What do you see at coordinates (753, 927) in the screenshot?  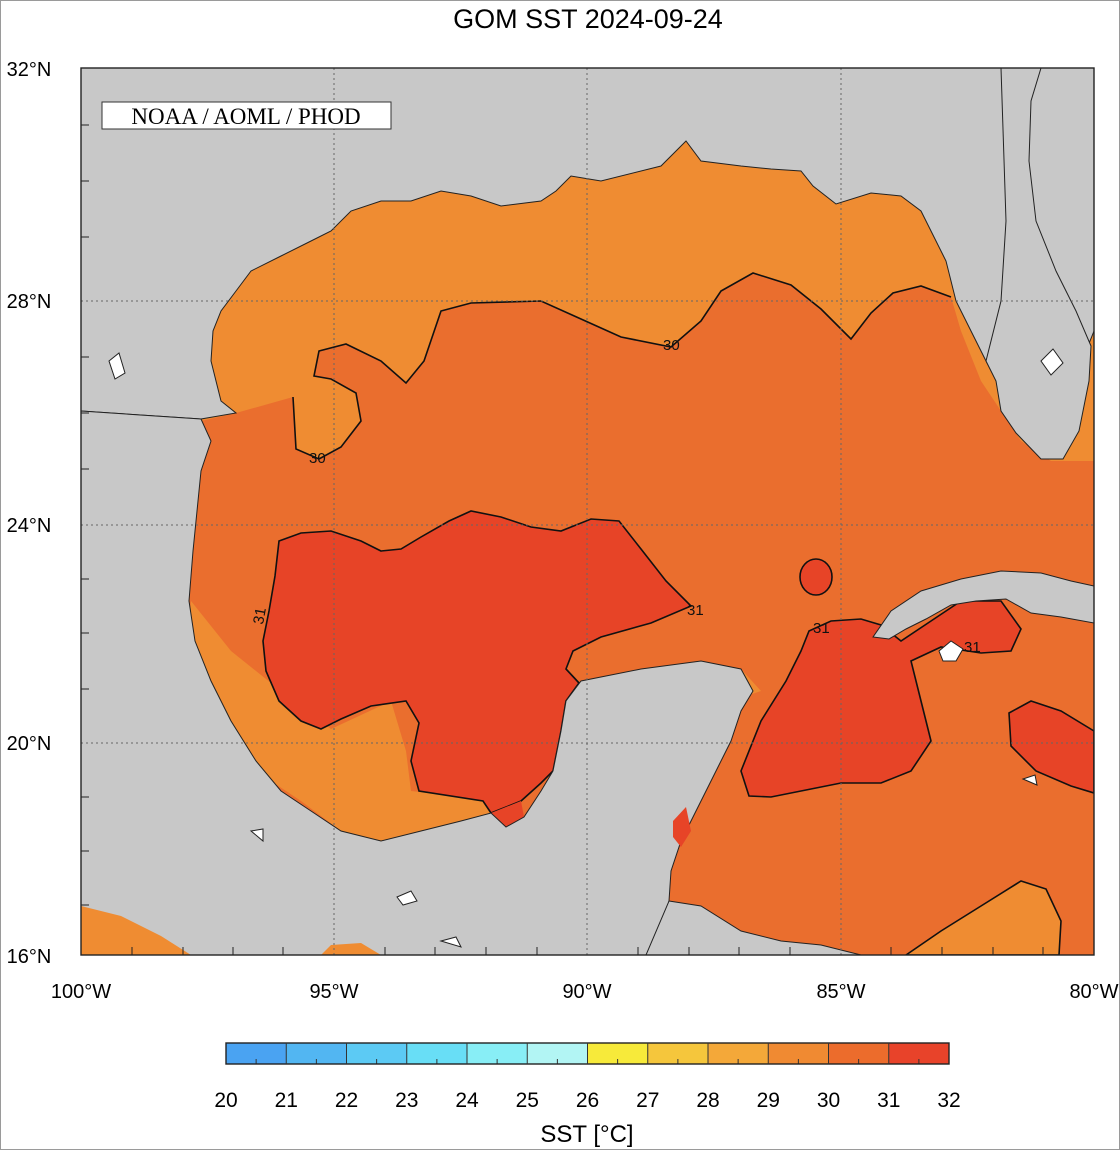 I see `land-central-america` at bounding box center [753, 927].